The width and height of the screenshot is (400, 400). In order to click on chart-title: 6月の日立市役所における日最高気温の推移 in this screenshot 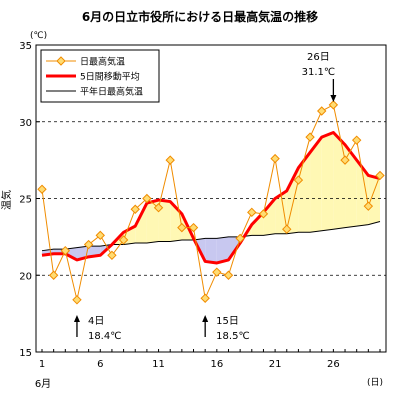, I will do `click(200, 16)`.